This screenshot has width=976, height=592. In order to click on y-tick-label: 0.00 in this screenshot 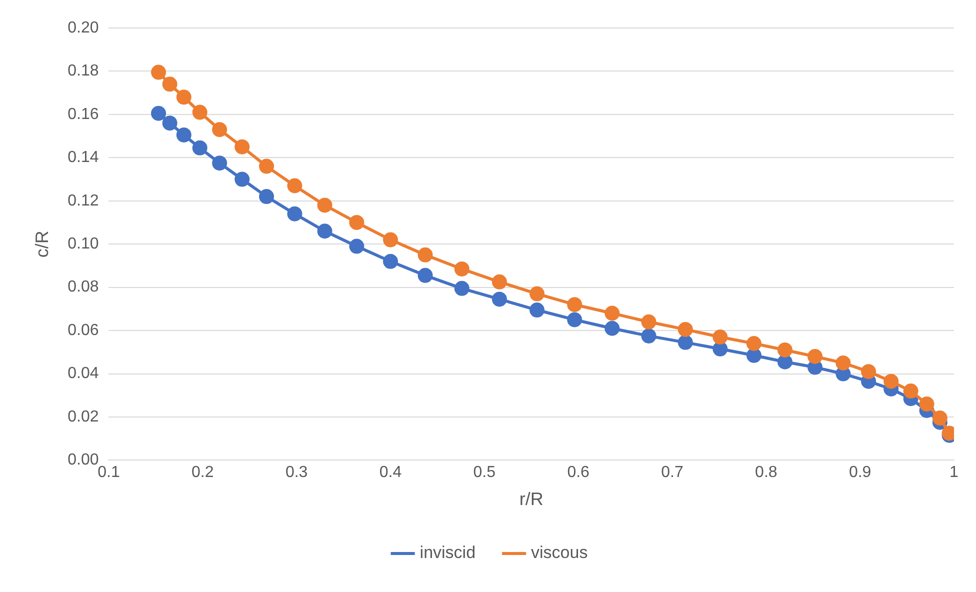, I will do `click(83, 460)`.